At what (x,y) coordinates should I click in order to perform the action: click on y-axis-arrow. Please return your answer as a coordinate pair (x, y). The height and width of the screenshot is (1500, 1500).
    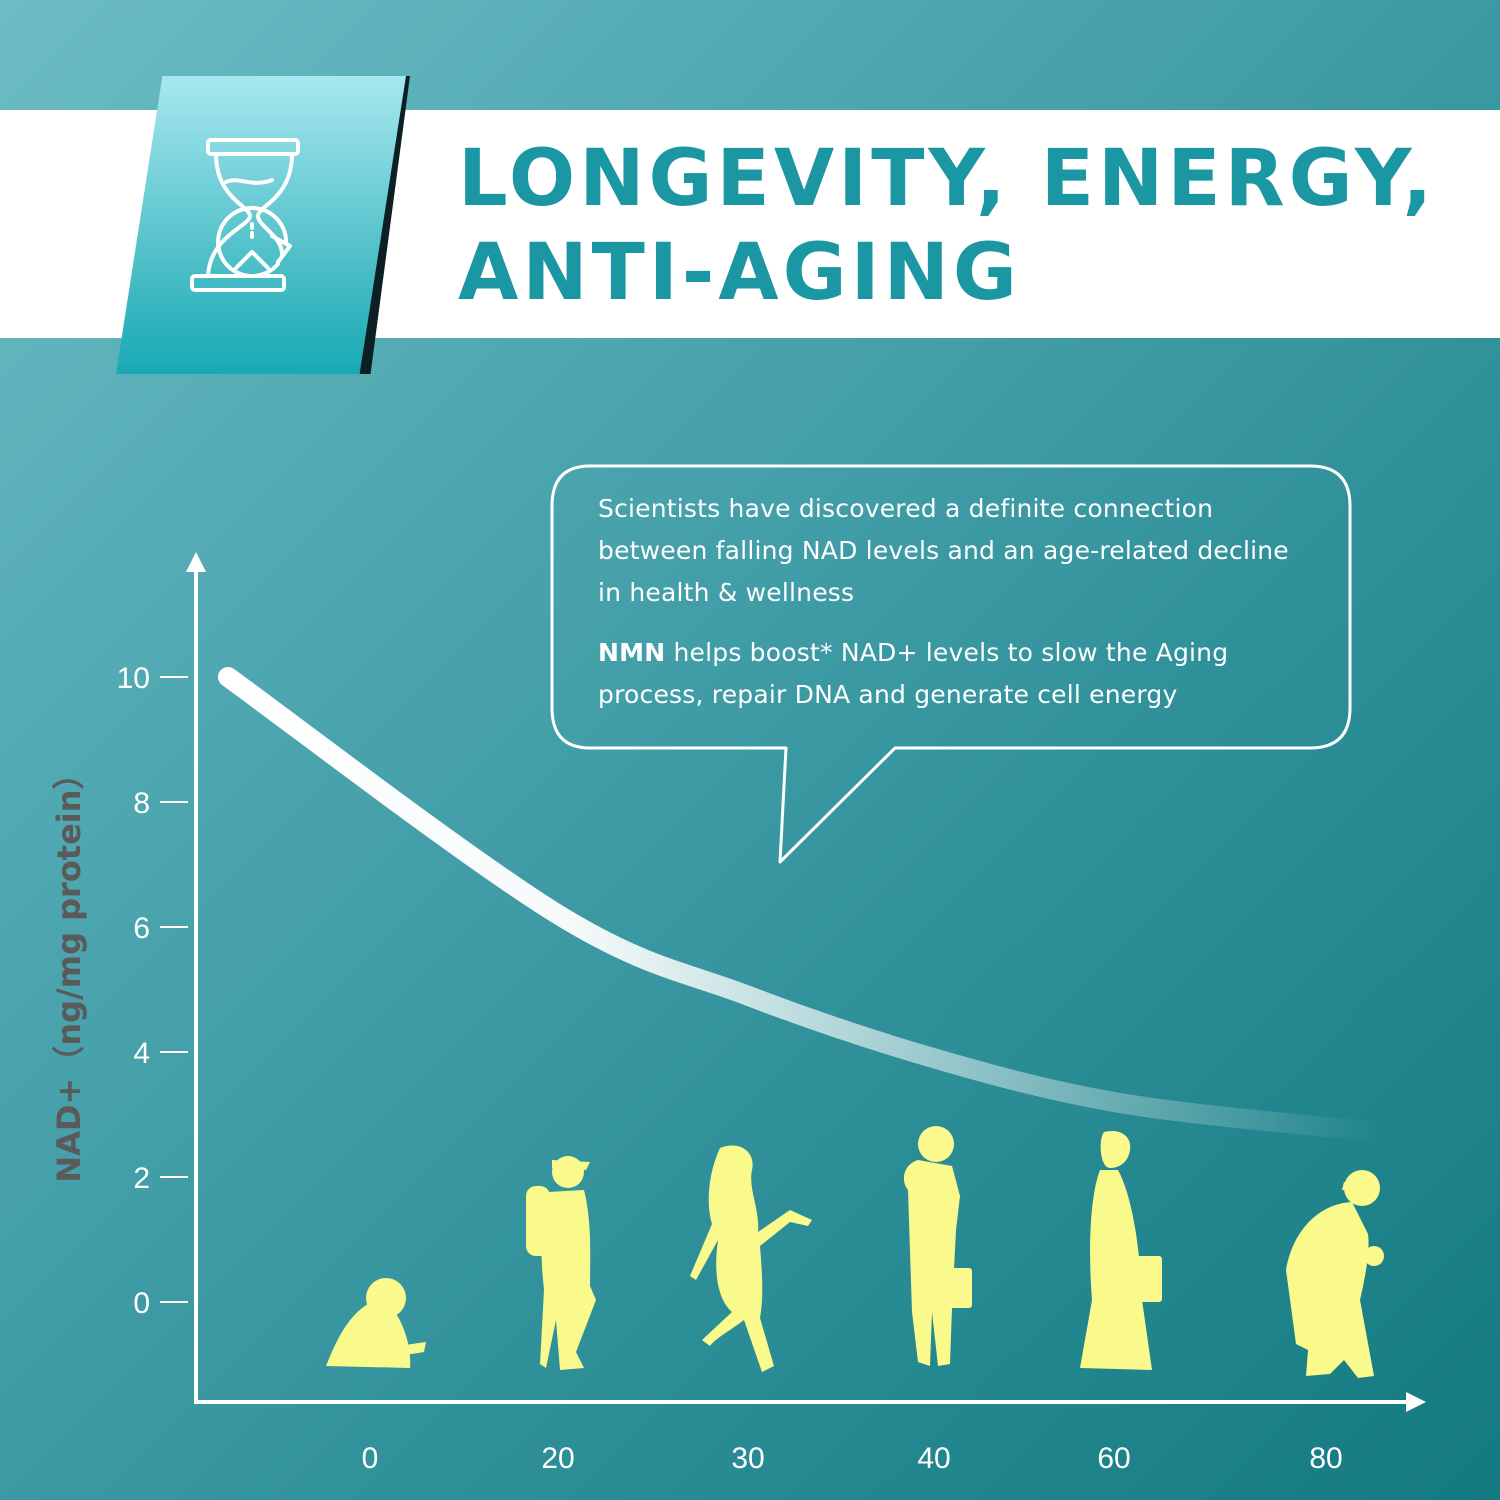
    Looking at the image, I should click on (196, 562).